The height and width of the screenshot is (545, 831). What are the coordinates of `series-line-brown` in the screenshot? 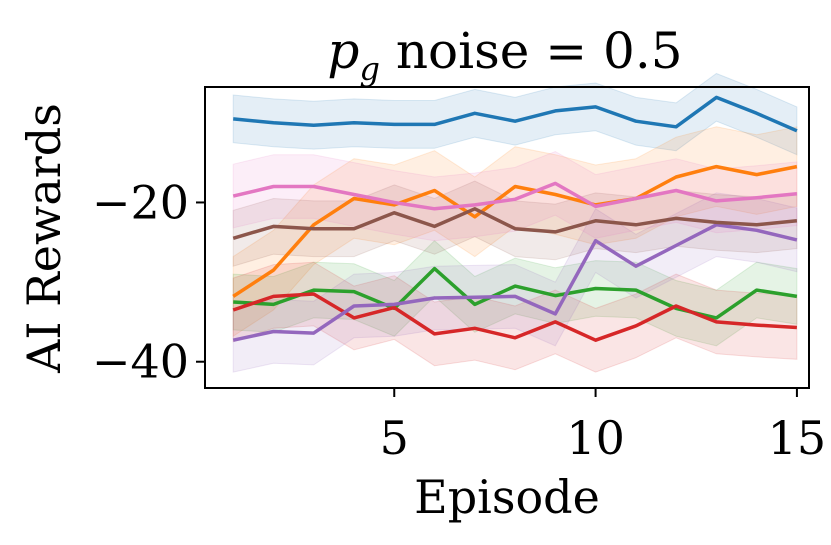 It's located at (515, 223).